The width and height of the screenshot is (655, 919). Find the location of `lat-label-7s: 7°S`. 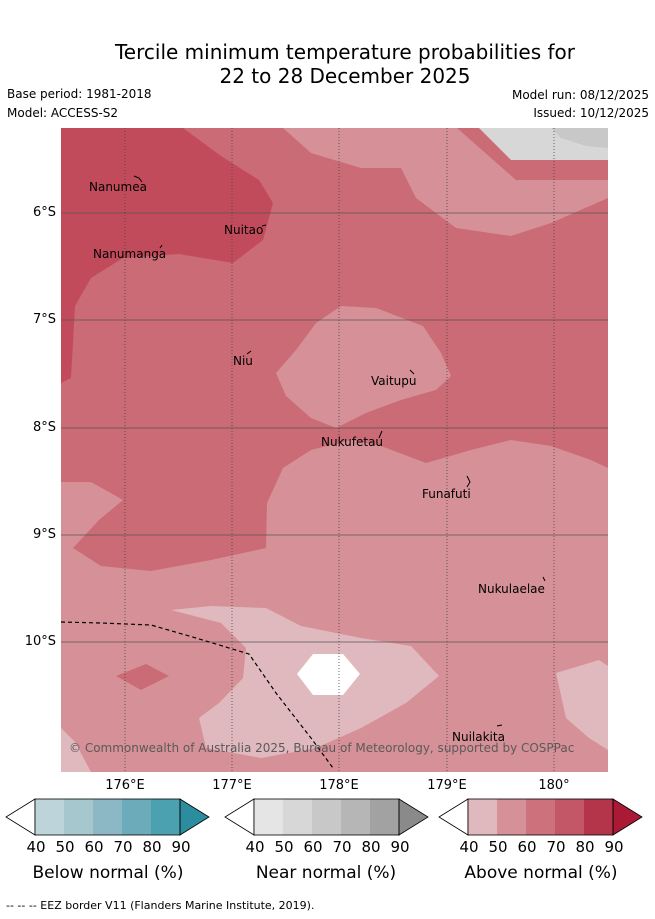

lat-label-7s: 7°S is located at coordinates (44, 319).